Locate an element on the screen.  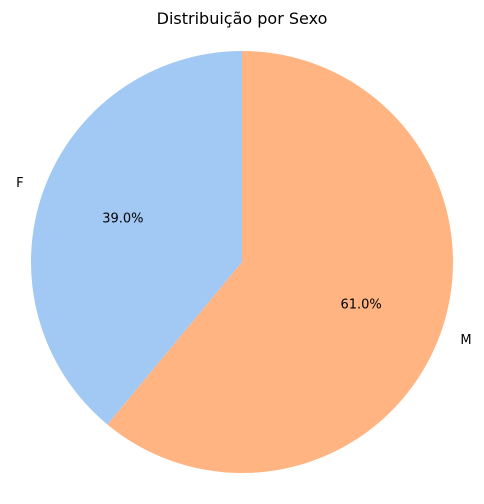
pie-category-label-m: M is located at coordinates (465, 340).